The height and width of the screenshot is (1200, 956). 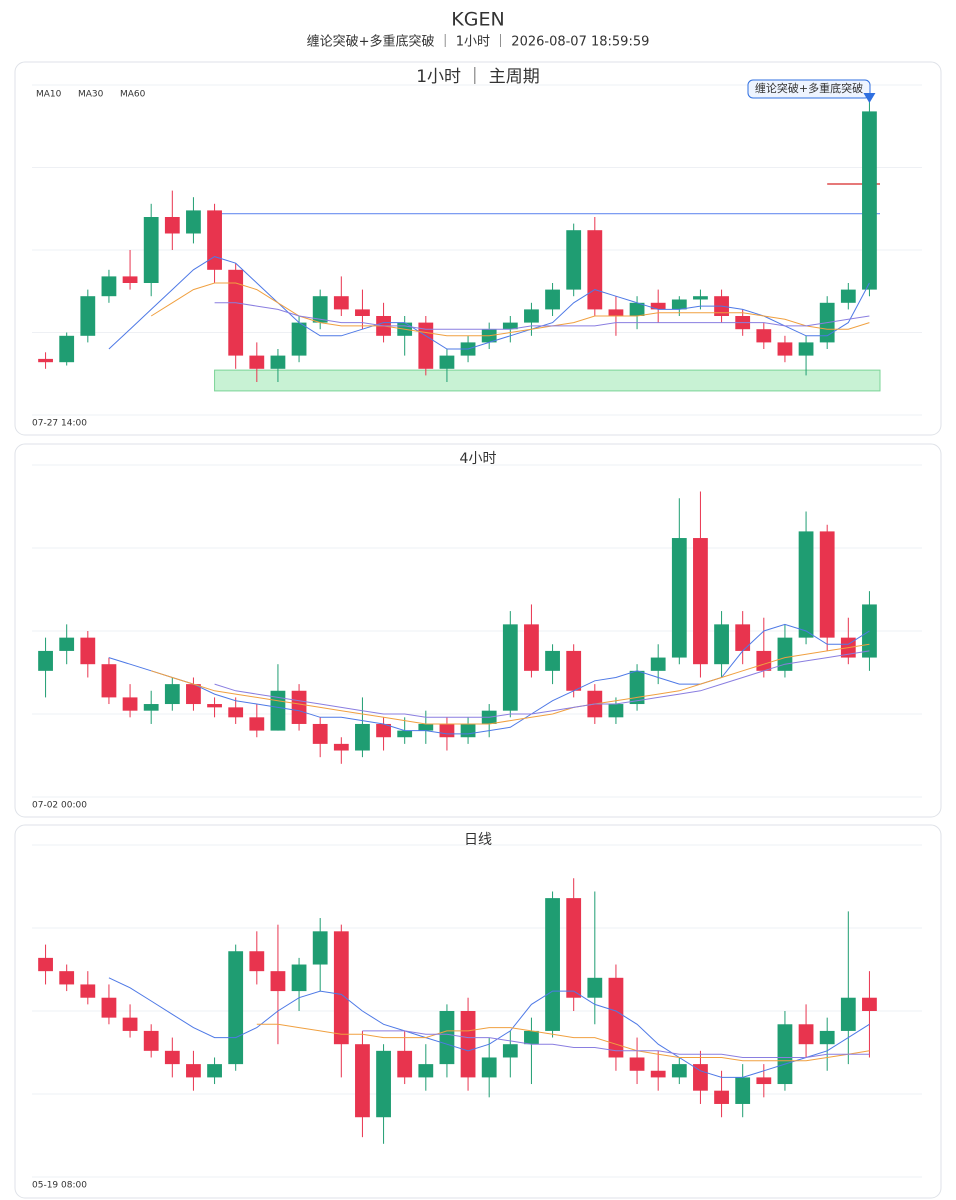 I want to click on x-tick-label: 07-27 14:00, so click(x=59, y=424).